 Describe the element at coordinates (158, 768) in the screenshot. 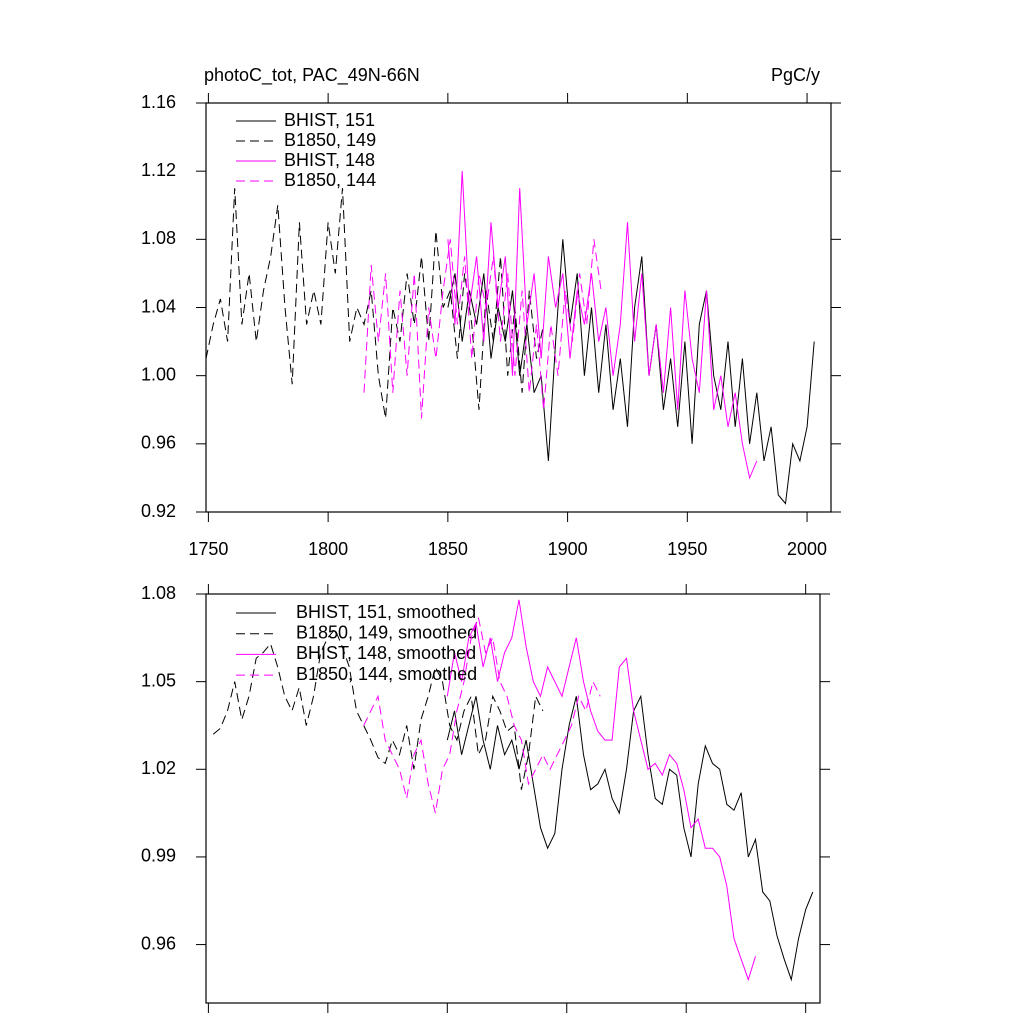

I see `y-tick-label: 1.02` at that location.